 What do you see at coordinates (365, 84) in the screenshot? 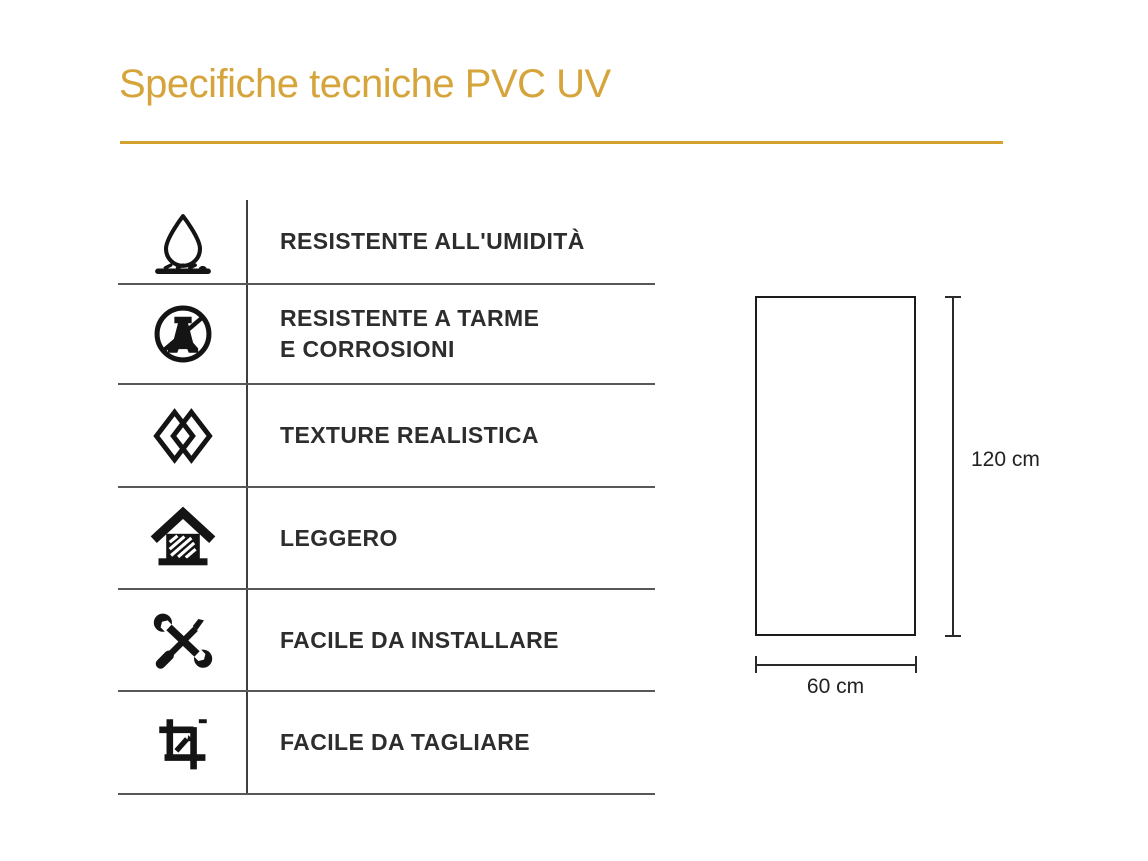
I see `page-title: Specifiche tecniche PVC UV` at bounding box center [365, 84].